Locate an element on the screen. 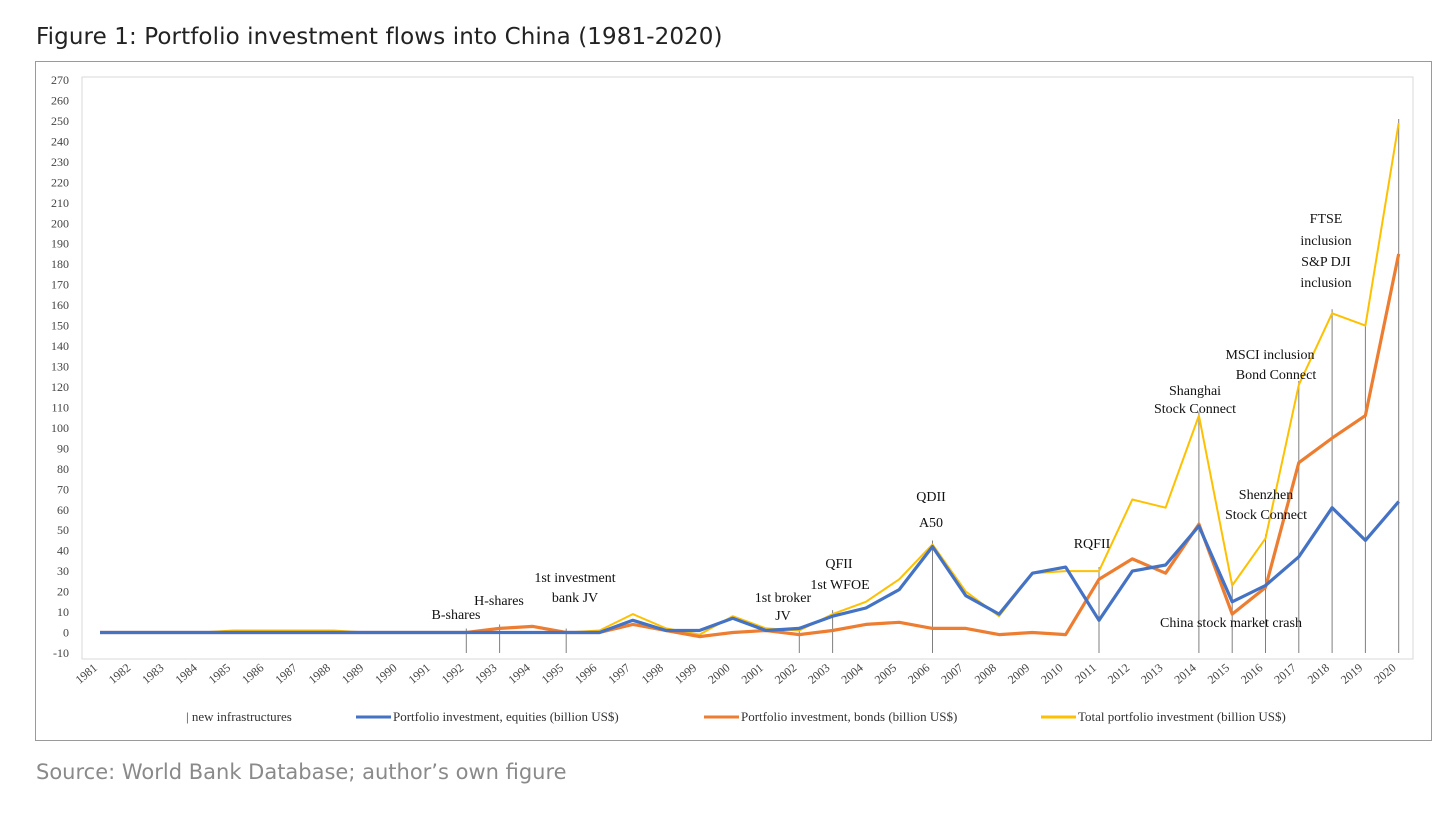 This screenshot has height=813, width=1456. y-tick-label: 100 is located at coordinates (60, 428).